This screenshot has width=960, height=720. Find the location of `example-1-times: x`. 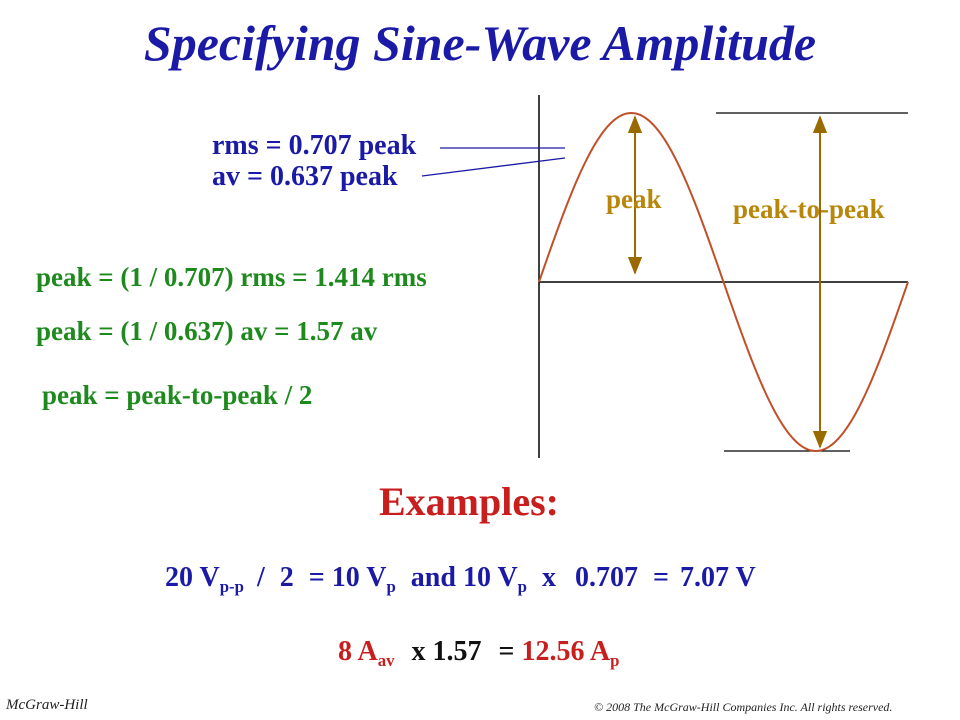

example-1-times: x is located at coordinates (549, 577).